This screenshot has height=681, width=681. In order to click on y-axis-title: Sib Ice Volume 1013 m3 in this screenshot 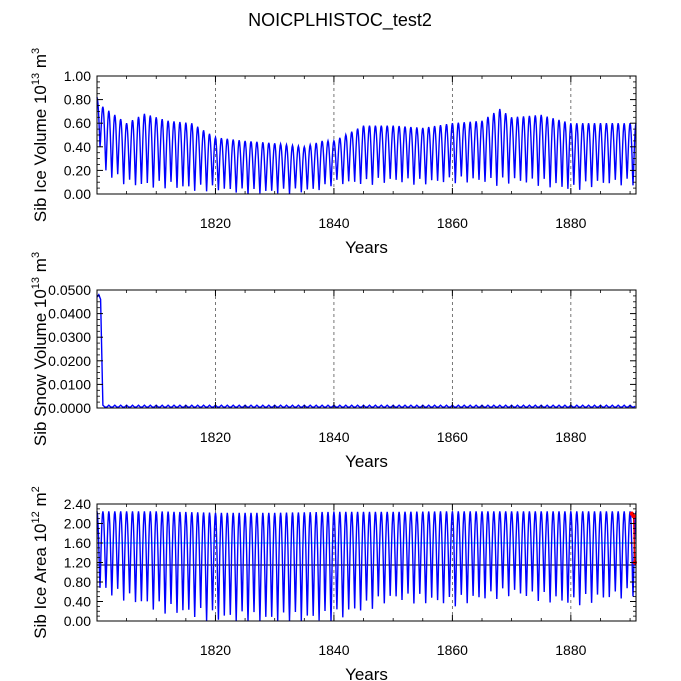, I will do `click(40, 135)`.